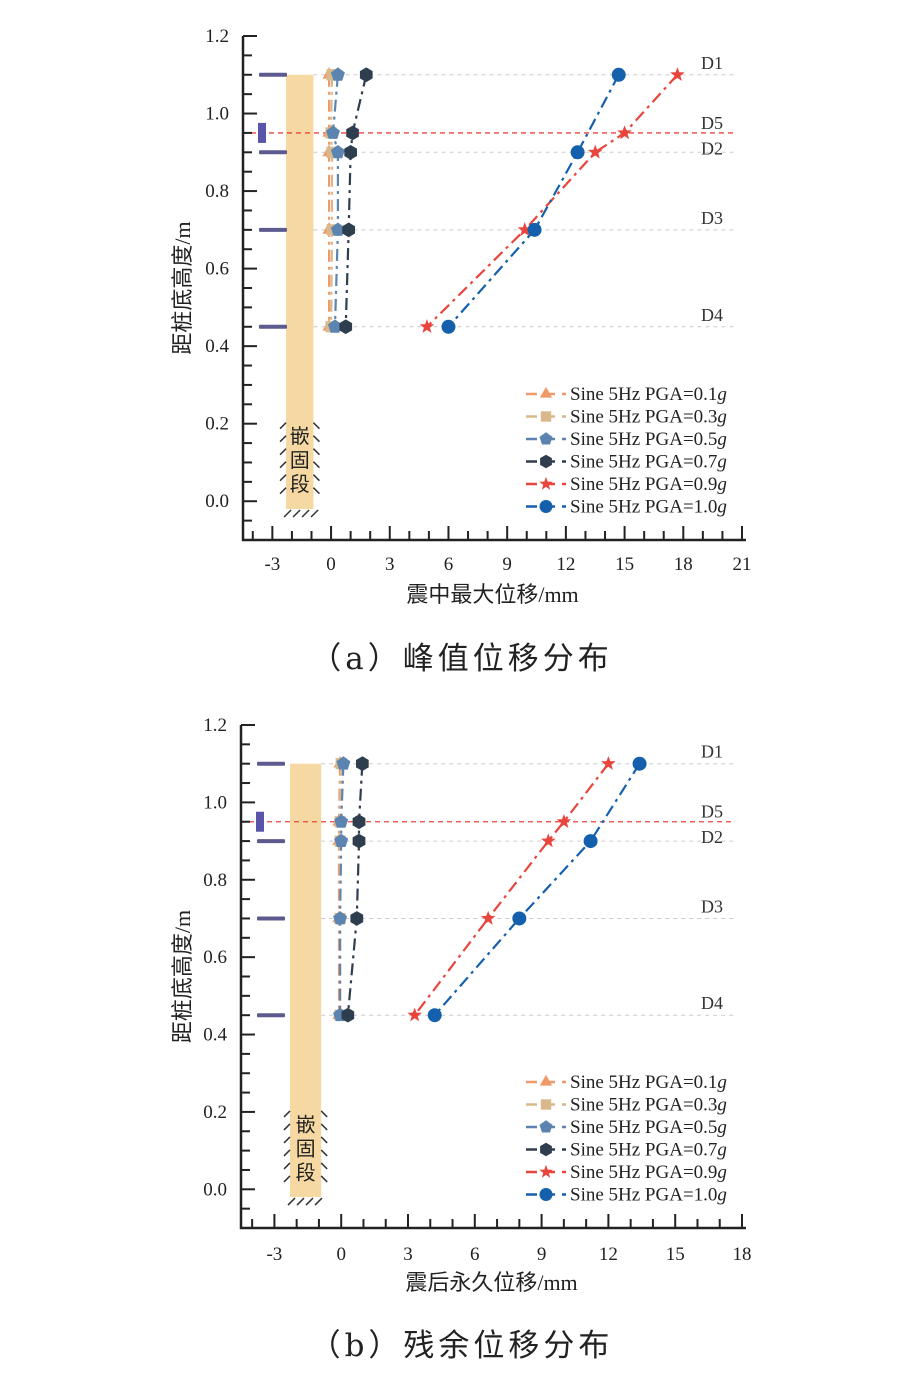 The width and height of the screenshot is (923, 1380). I want to click on triangle-marker, so click(546, 1080).